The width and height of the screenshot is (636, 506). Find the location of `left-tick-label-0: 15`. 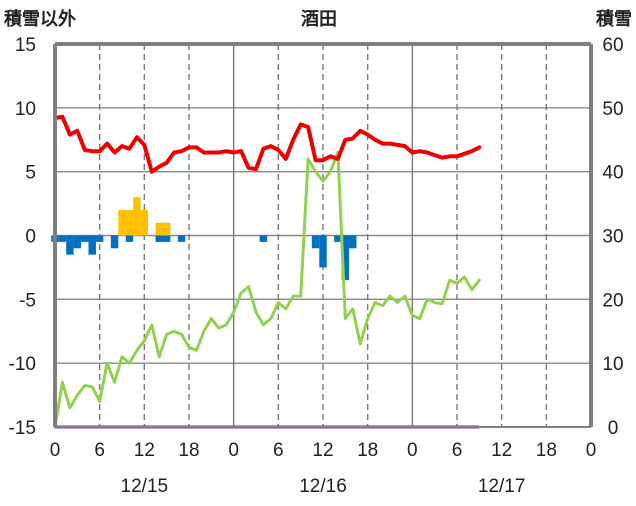

left-tick-label-0: 15 is located at coordinates (25, 45).